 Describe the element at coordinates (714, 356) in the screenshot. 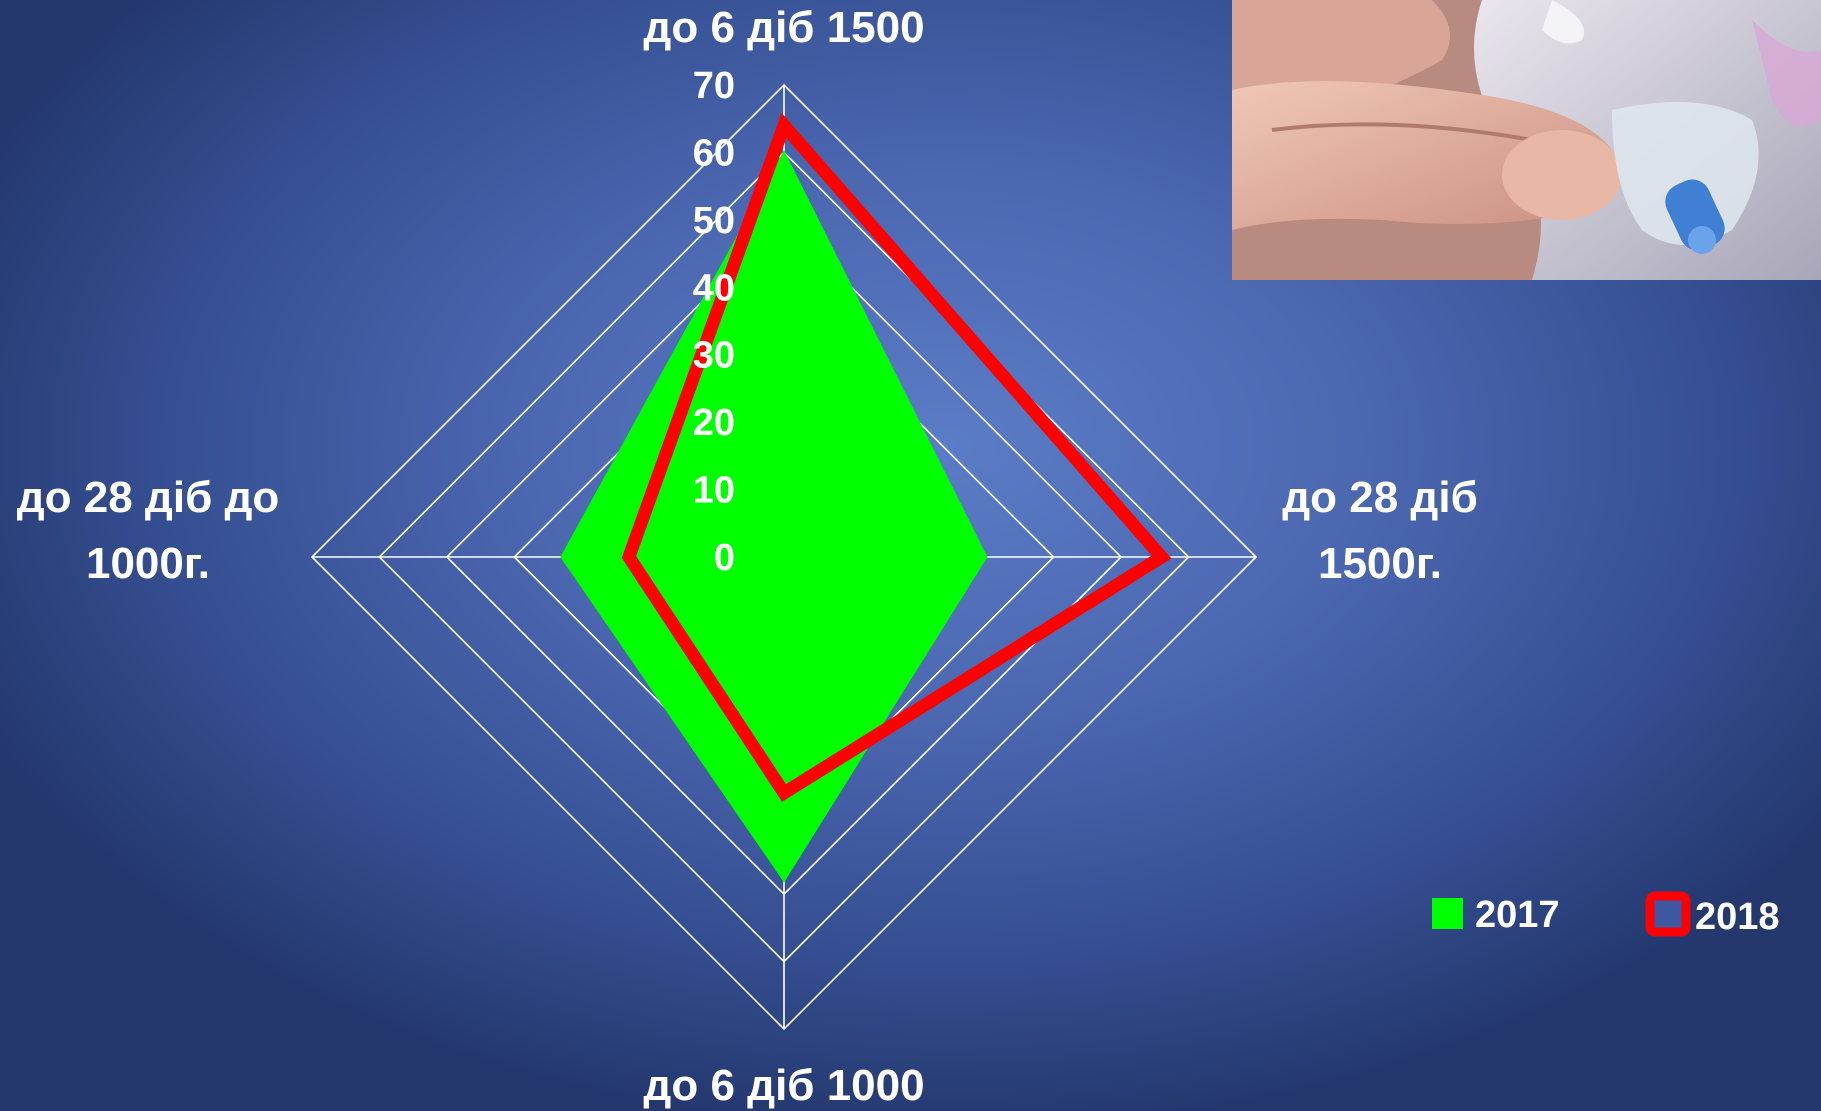

I see `tick-label: 30` at that location.